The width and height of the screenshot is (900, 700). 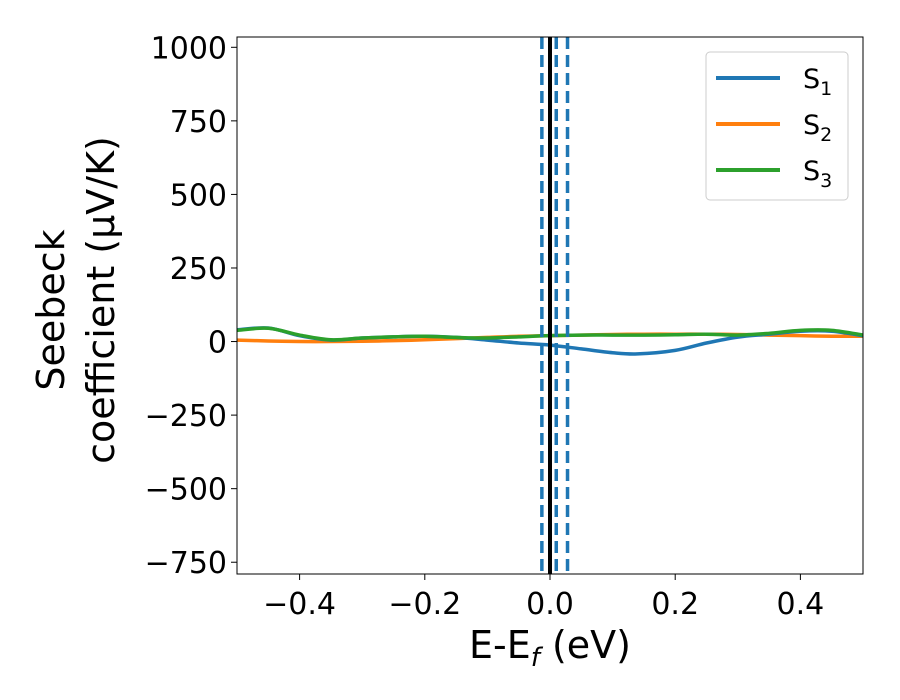 What do you see at coordinates (777, 126) in the screenshot?
I see `legend: S1 S2 S3` at bounding box center [777, 126].